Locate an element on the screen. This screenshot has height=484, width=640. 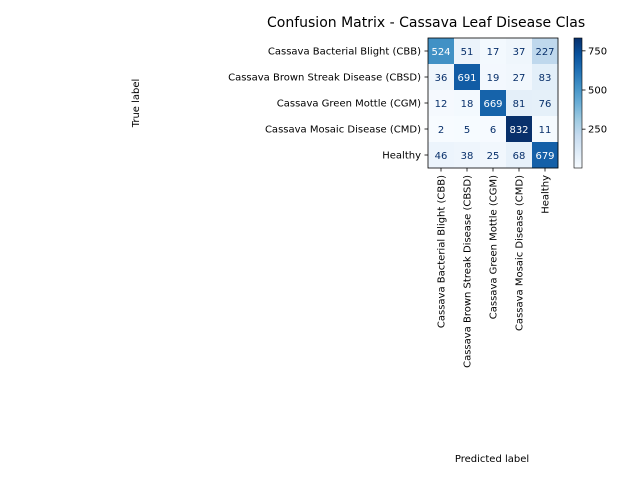
cell-value-r1-c4: 83 is located at coordinates (545, 78).